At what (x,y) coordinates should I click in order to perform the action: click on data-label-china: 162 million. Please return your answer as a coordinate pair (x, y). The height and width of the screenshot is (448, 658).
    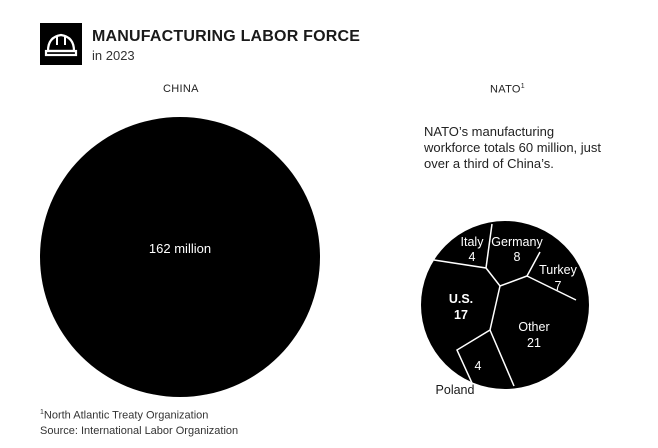
    Looking at the image, I should click on (180, 248).